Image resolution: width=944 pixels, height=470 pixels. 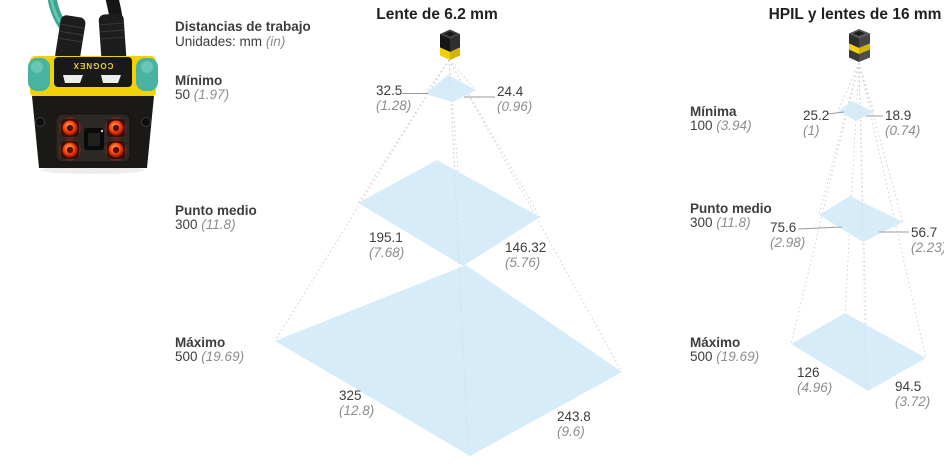 I want to click on fov-value: 18.9, so click(x=898, y=115).